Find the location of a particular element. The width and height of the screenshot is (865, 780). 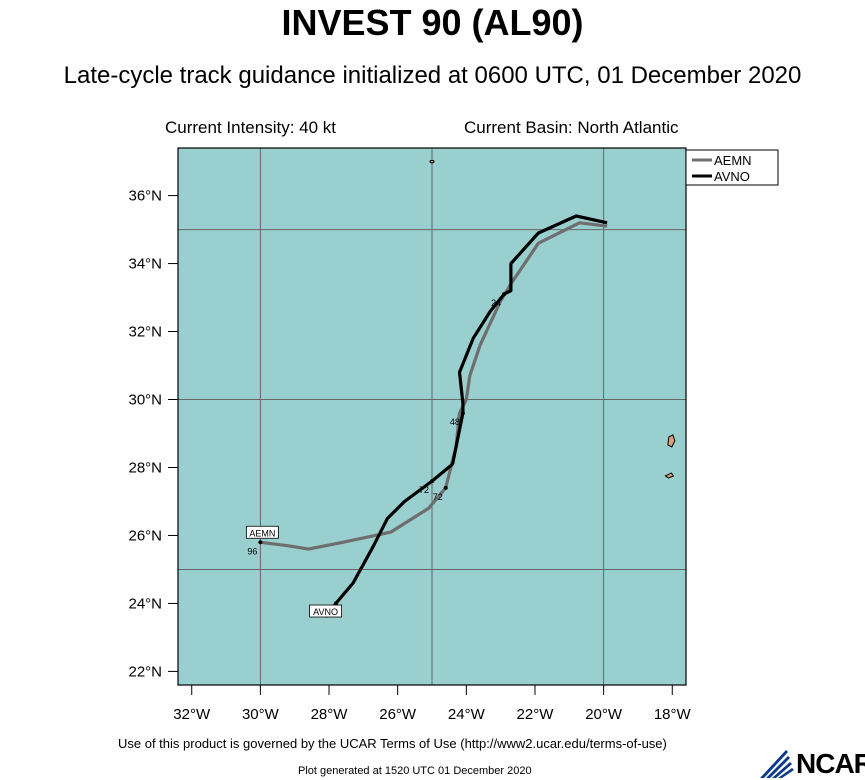

x-tick-label: 28°W is located at coordinates (330, 714).